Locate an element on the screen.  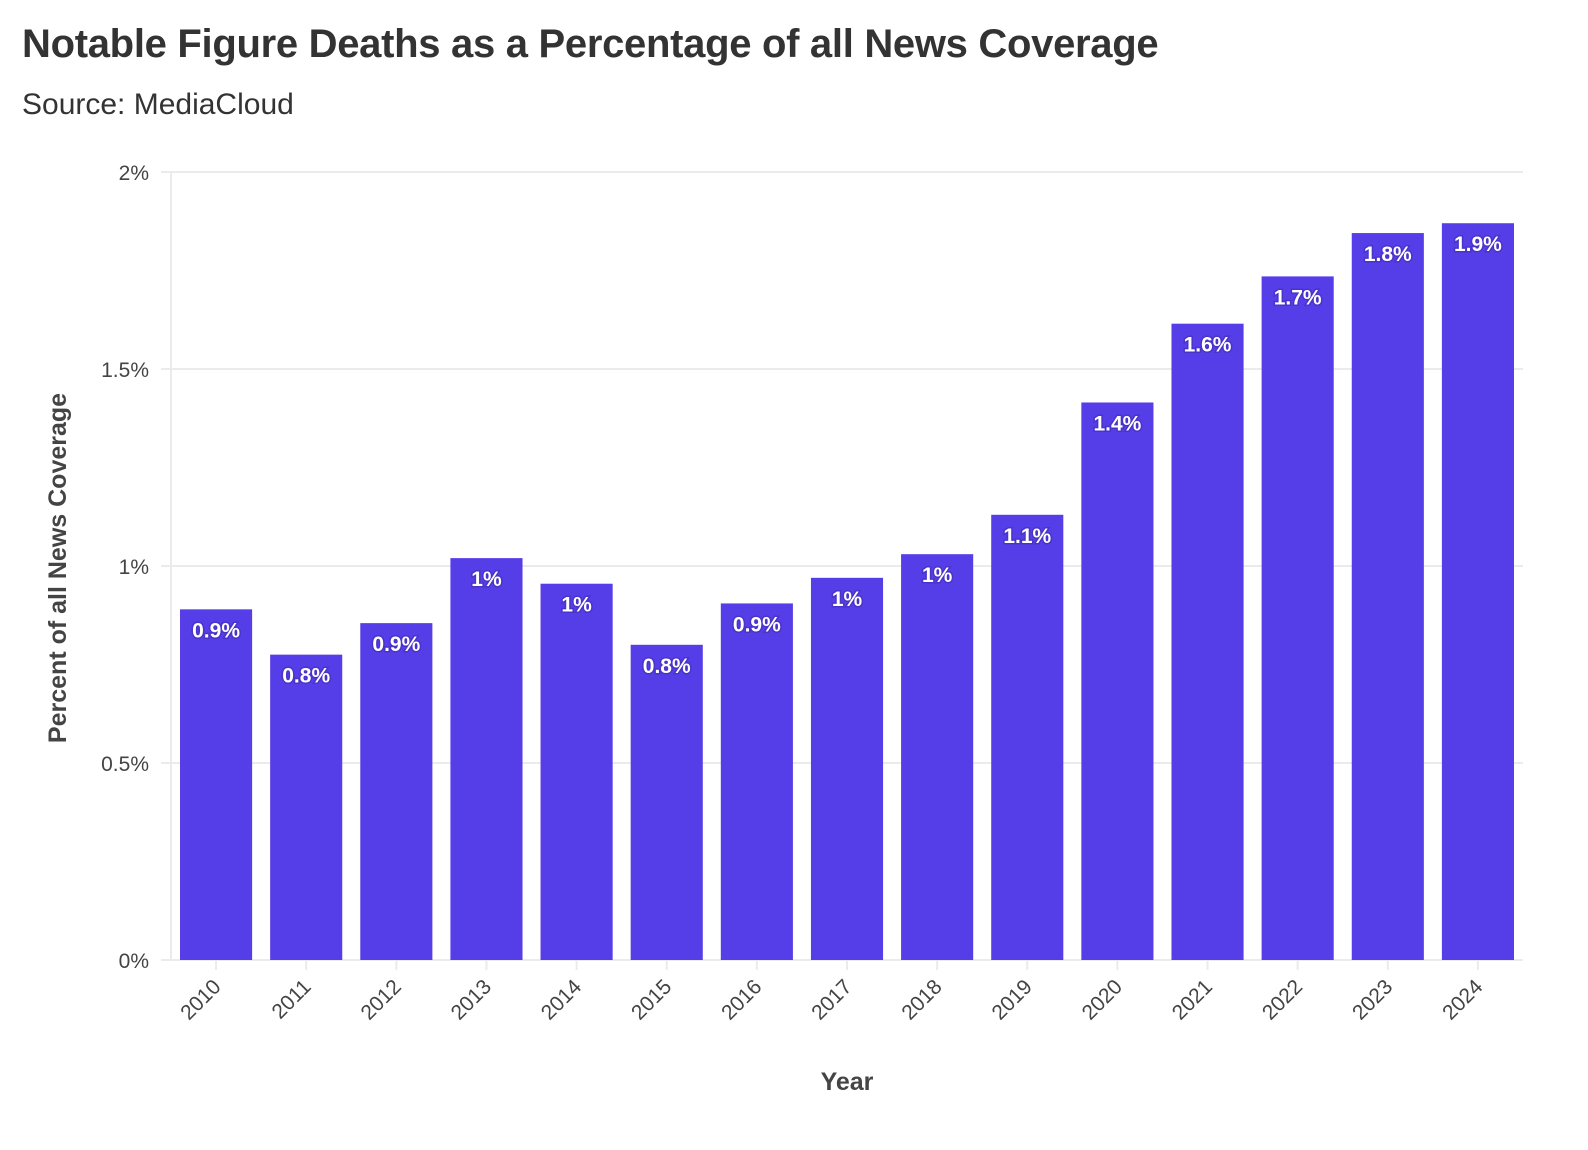
y-axis-title: Percent of all News Coverage is located at coordinates (58, 568).